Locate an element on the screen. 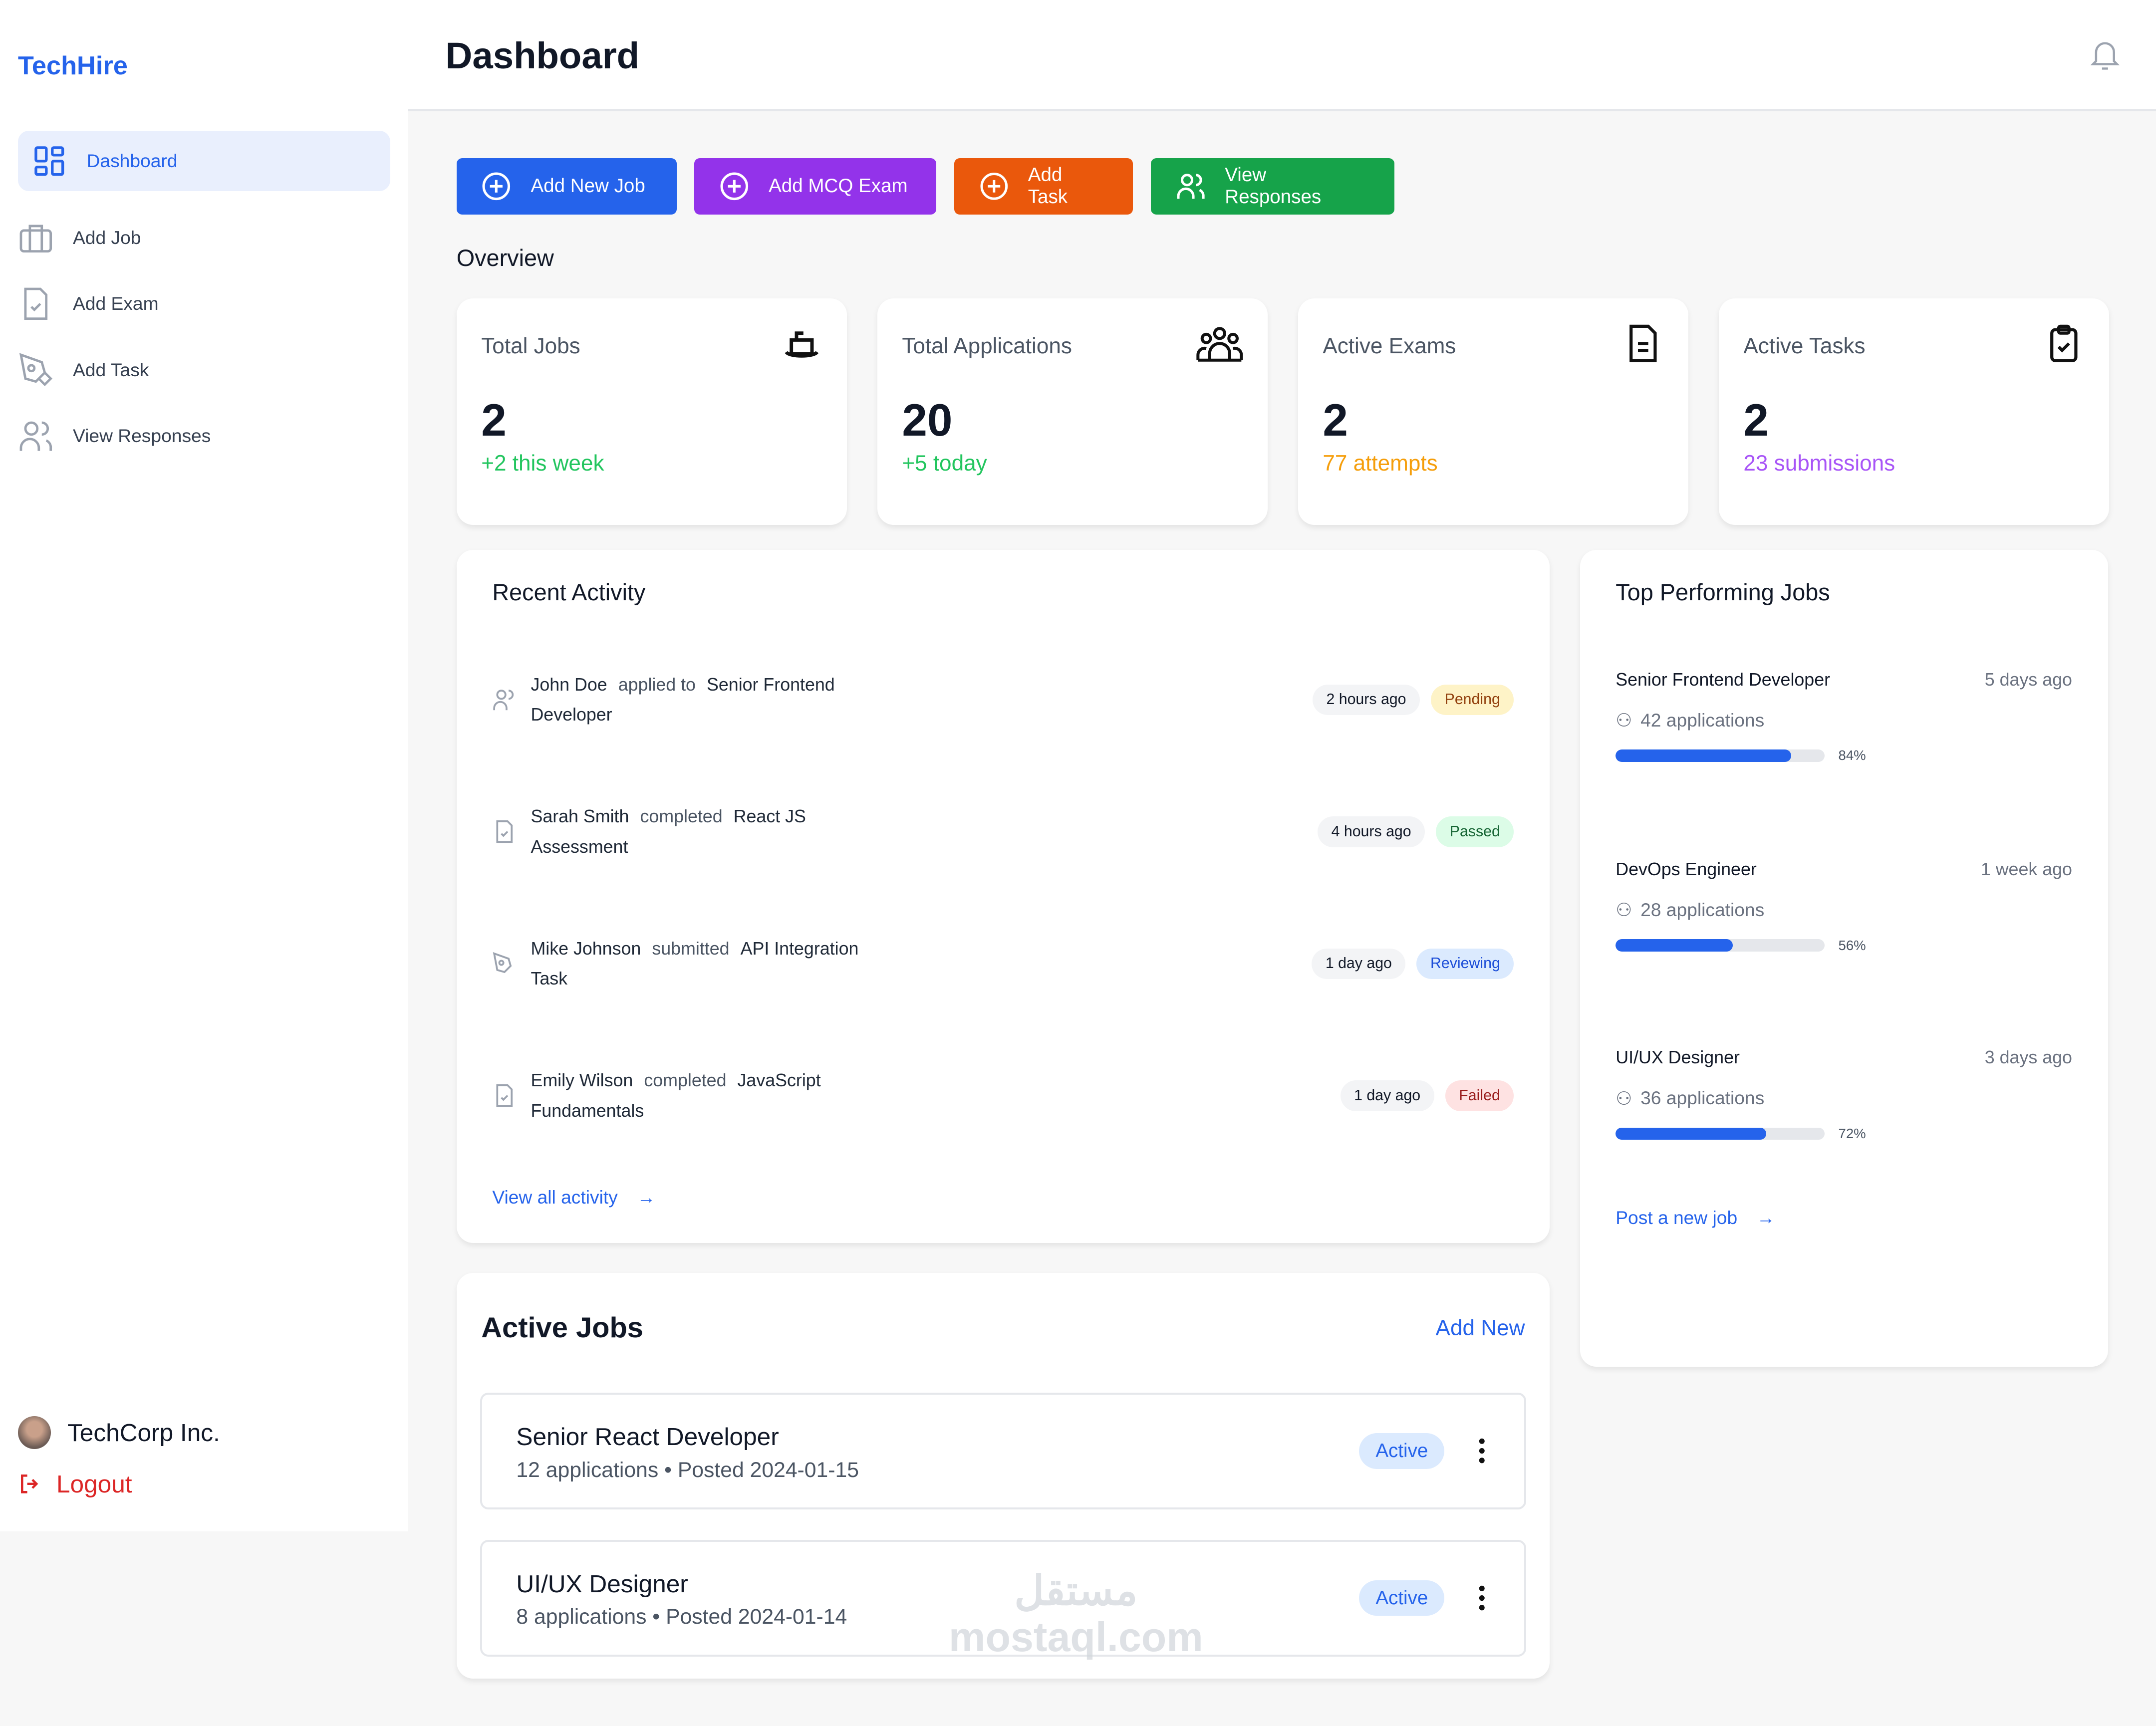 The image size is (2156, 1726). arrow-right-icon: → is located at coordinates (646, 1197).